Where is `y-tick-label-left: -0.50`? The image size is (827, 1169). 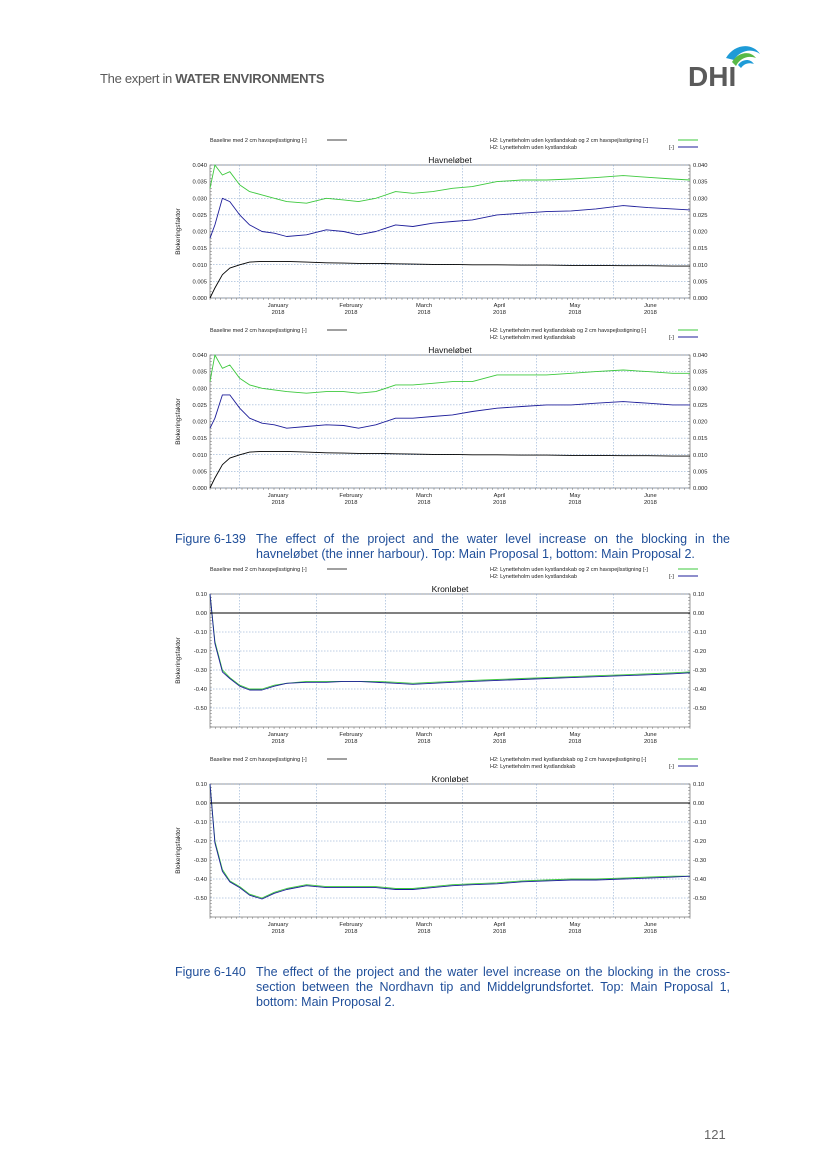
y-tick-label-left: -0.50 is located at coordinates (200, 709).